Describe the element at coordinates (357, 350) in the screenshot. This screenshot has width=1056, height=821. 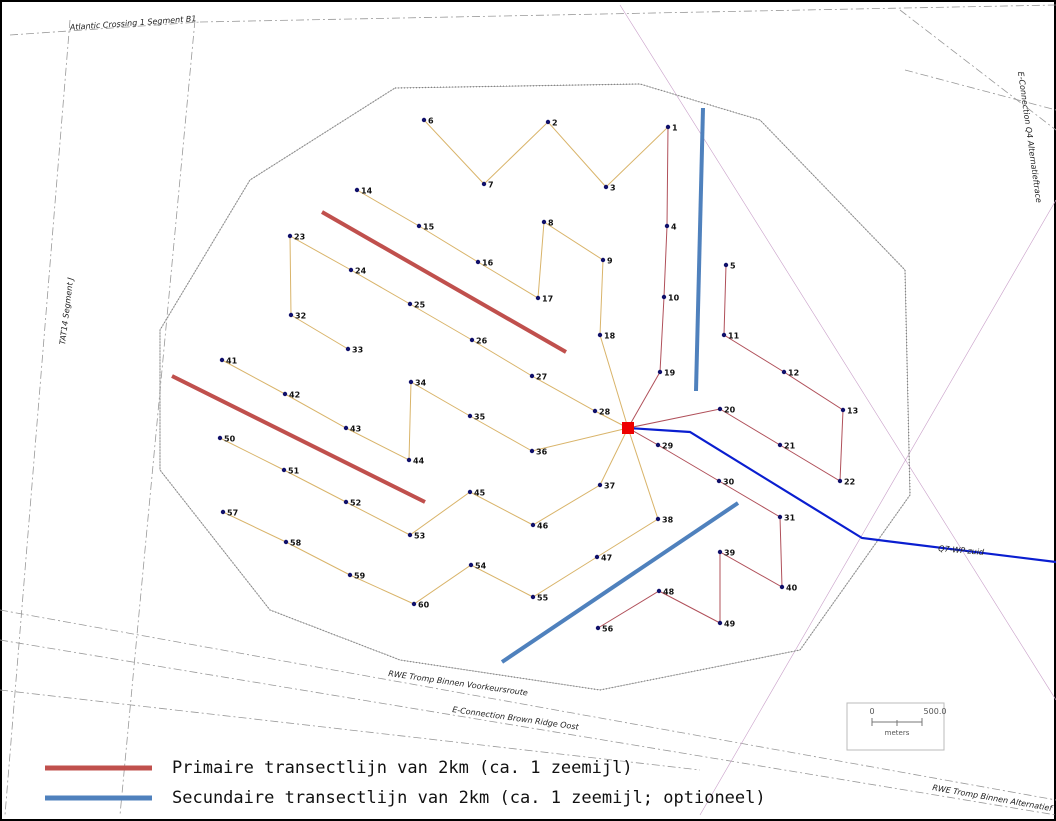
I see `turbine-label: 33` at that location.